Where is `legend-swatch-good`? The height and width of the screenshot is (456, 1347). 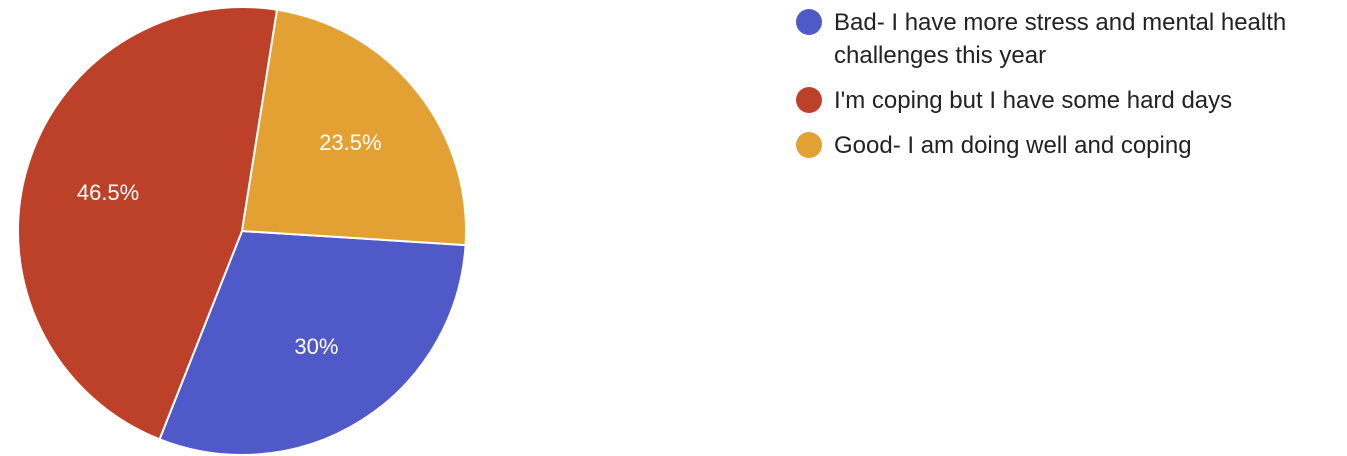
legend-swatch-good is located at coordinates (809, 145).